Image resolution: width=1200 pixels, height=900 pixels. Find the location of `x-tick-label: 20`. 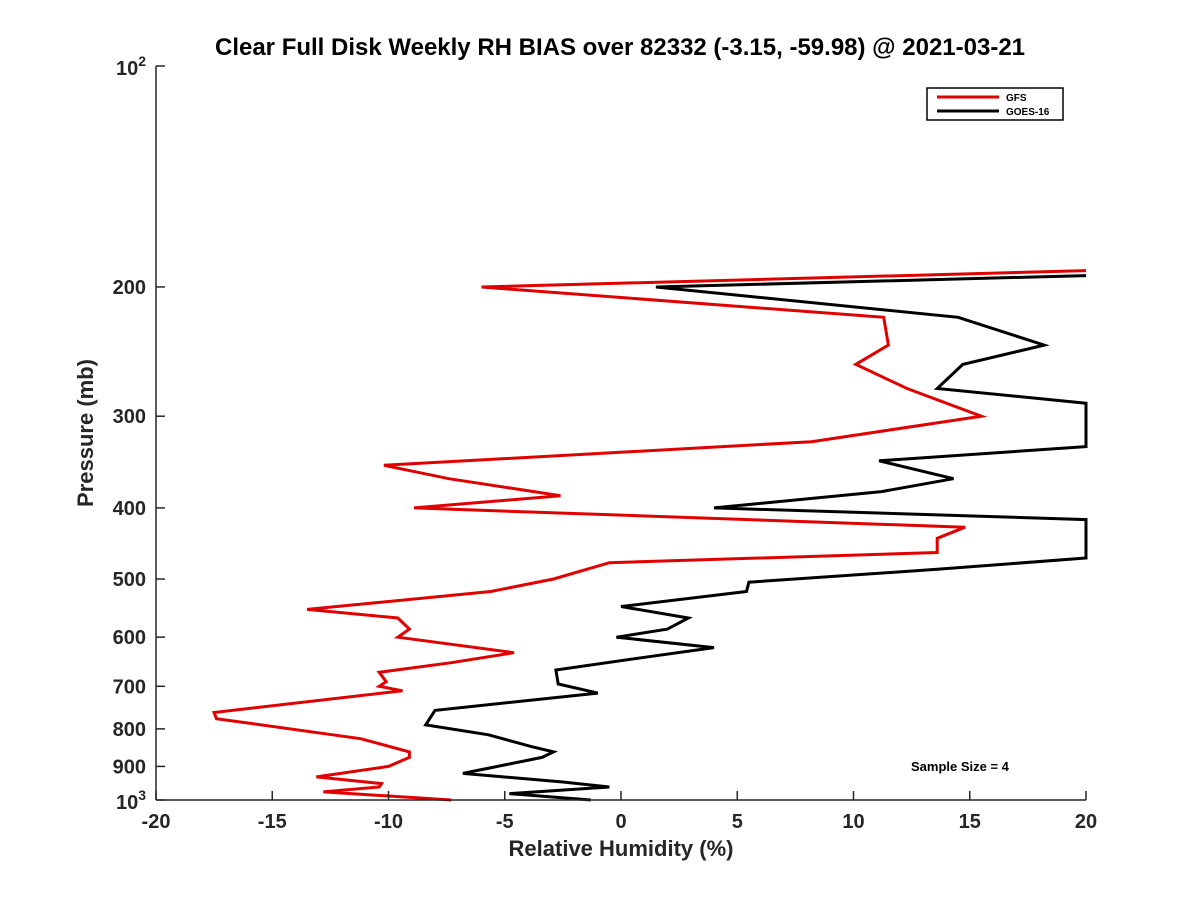

x-tick-label: 20 is located at coordinates (1086, 822).